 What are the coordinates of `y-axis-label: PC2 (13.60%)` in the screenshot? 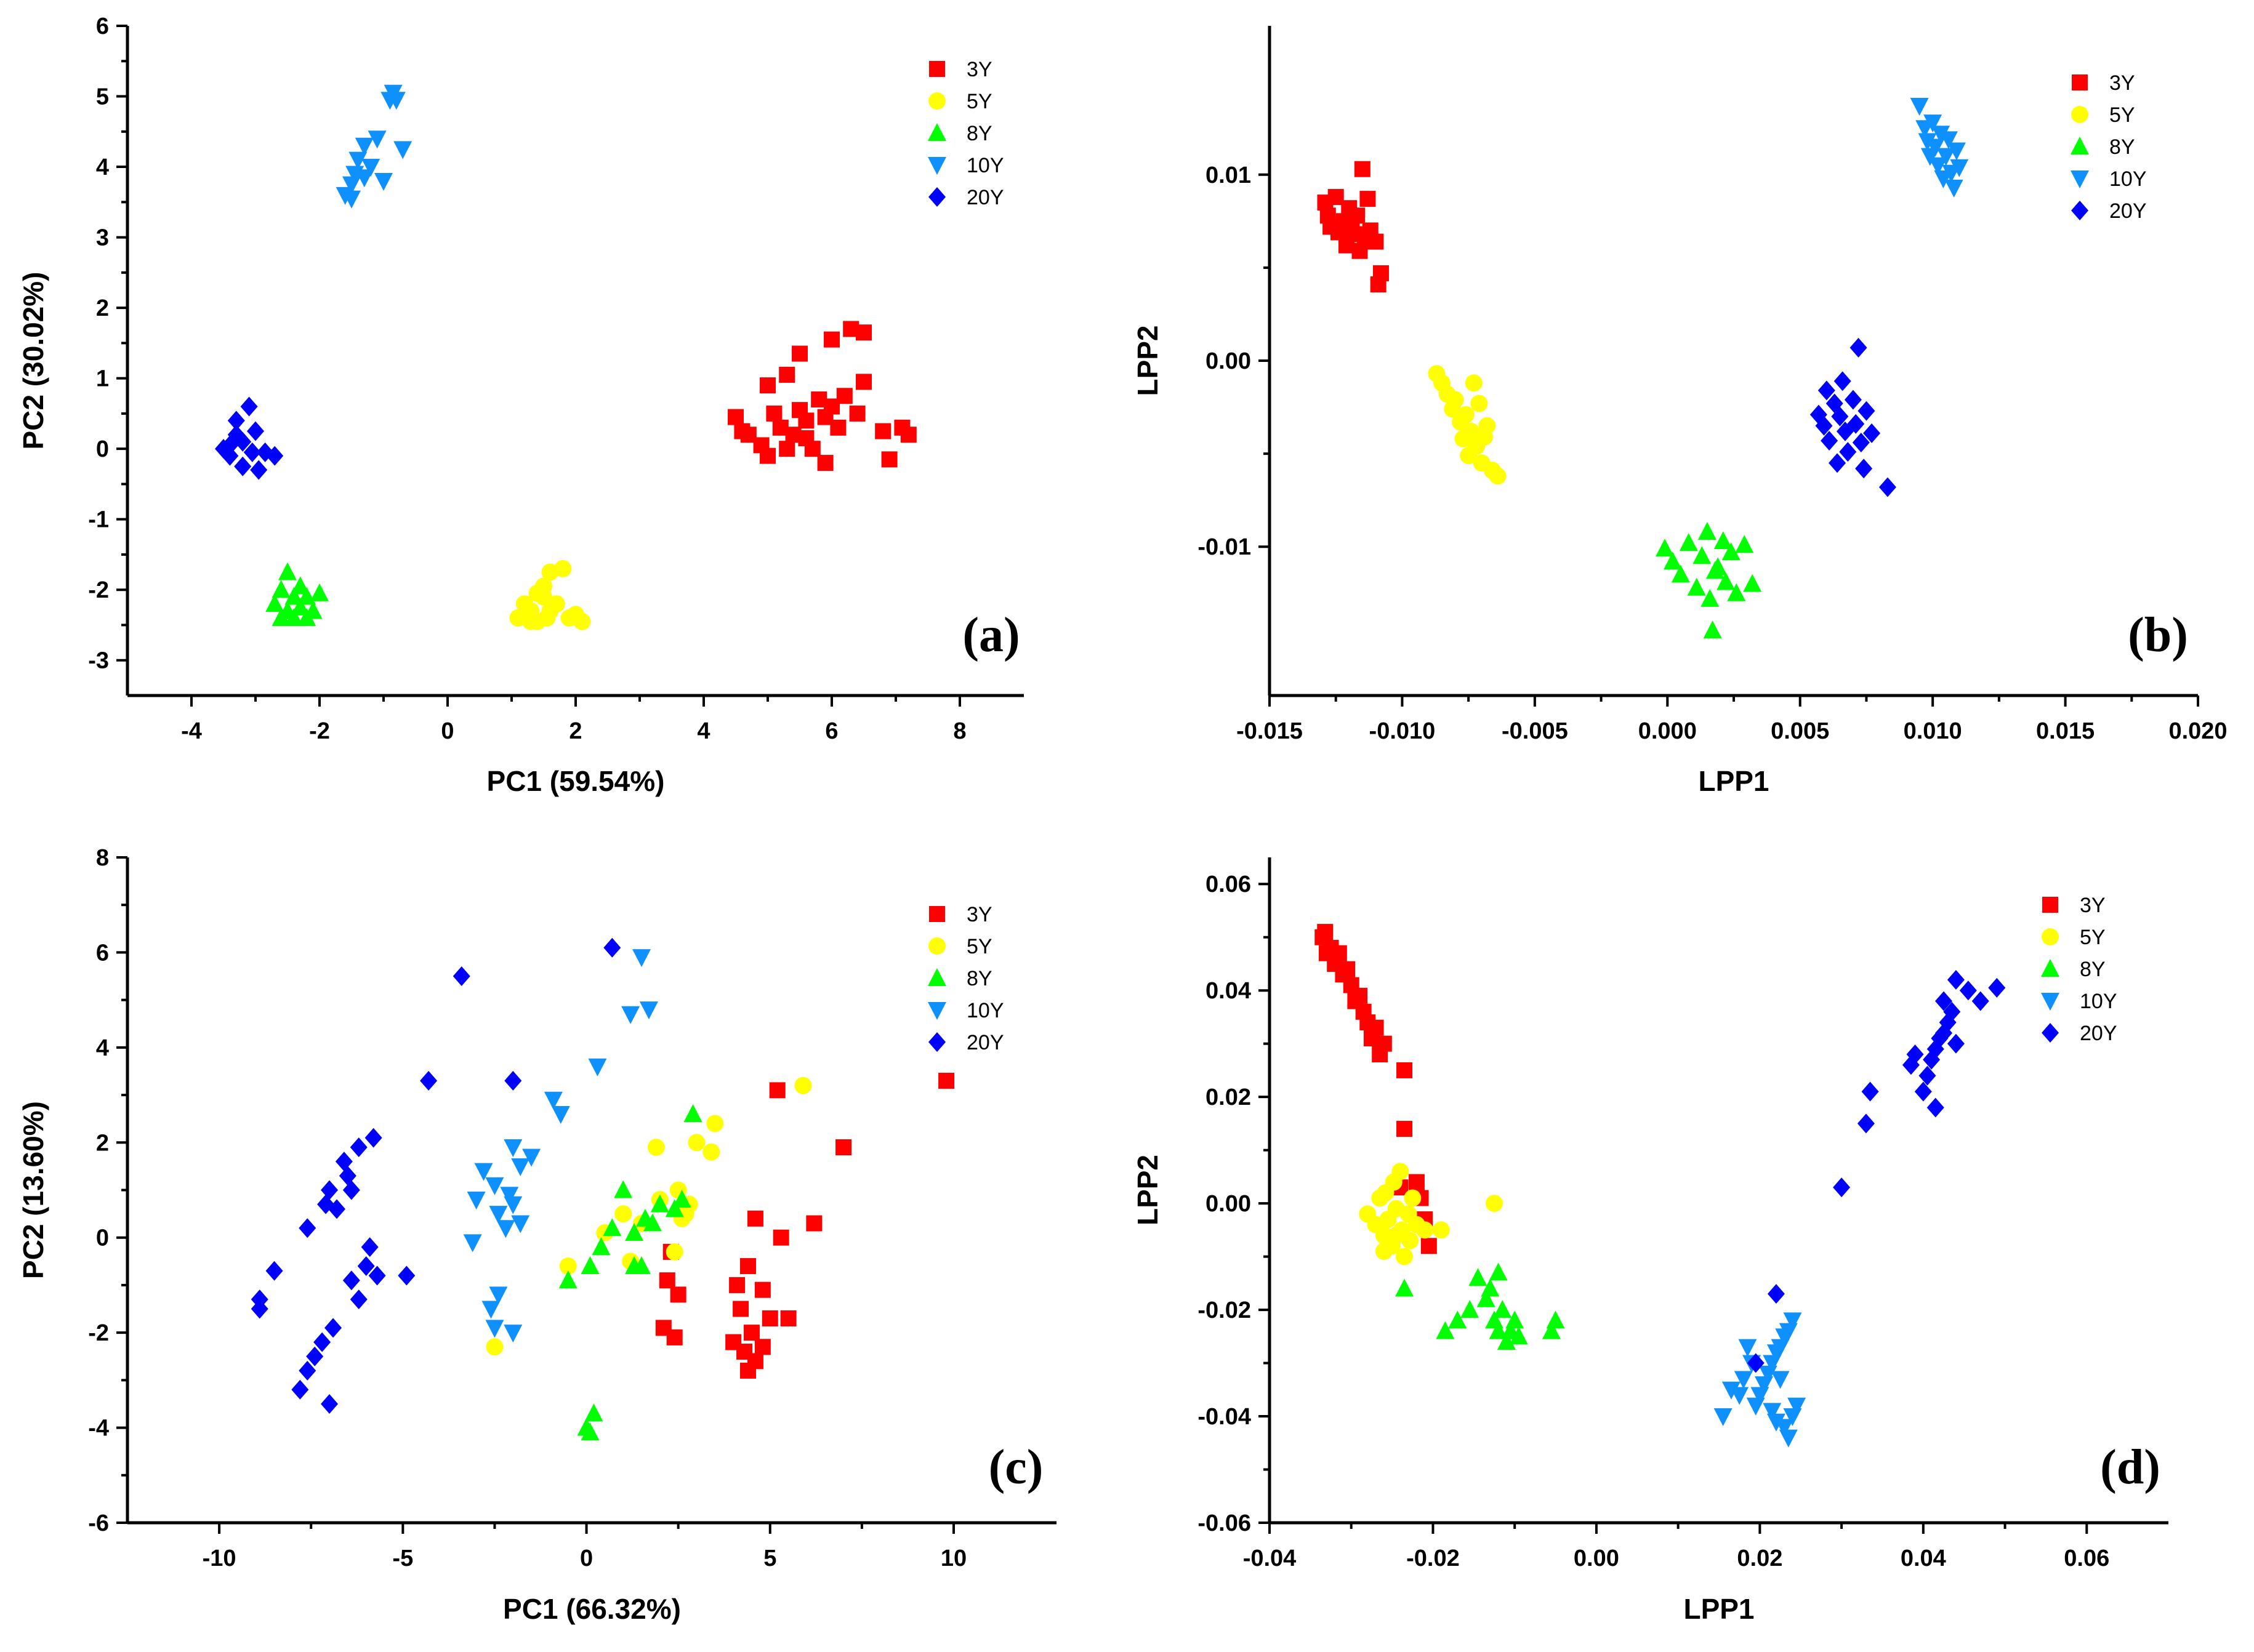 It's located at (33, 1190).